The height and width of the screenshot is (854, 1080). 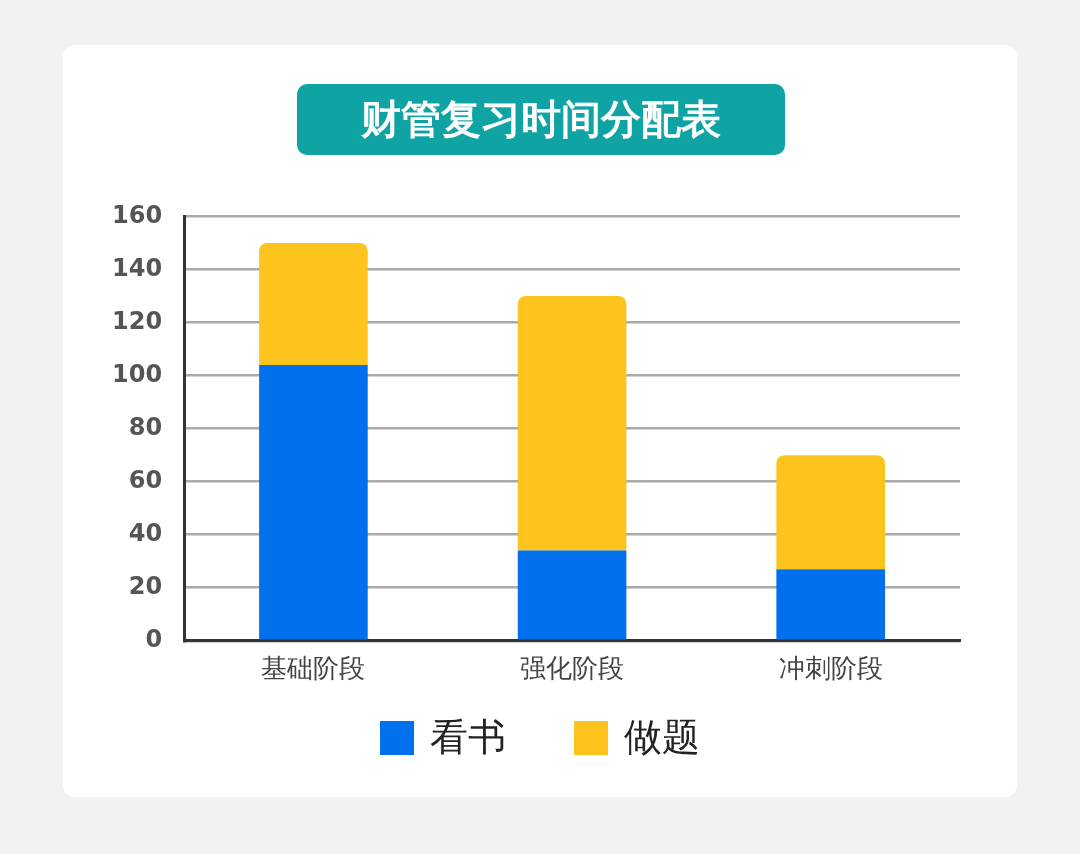 What do you see at coordinates (830, 668) in the screenshot?
I see `x-tick-label: 冲刺阶段` at bounding box center [830, 668].